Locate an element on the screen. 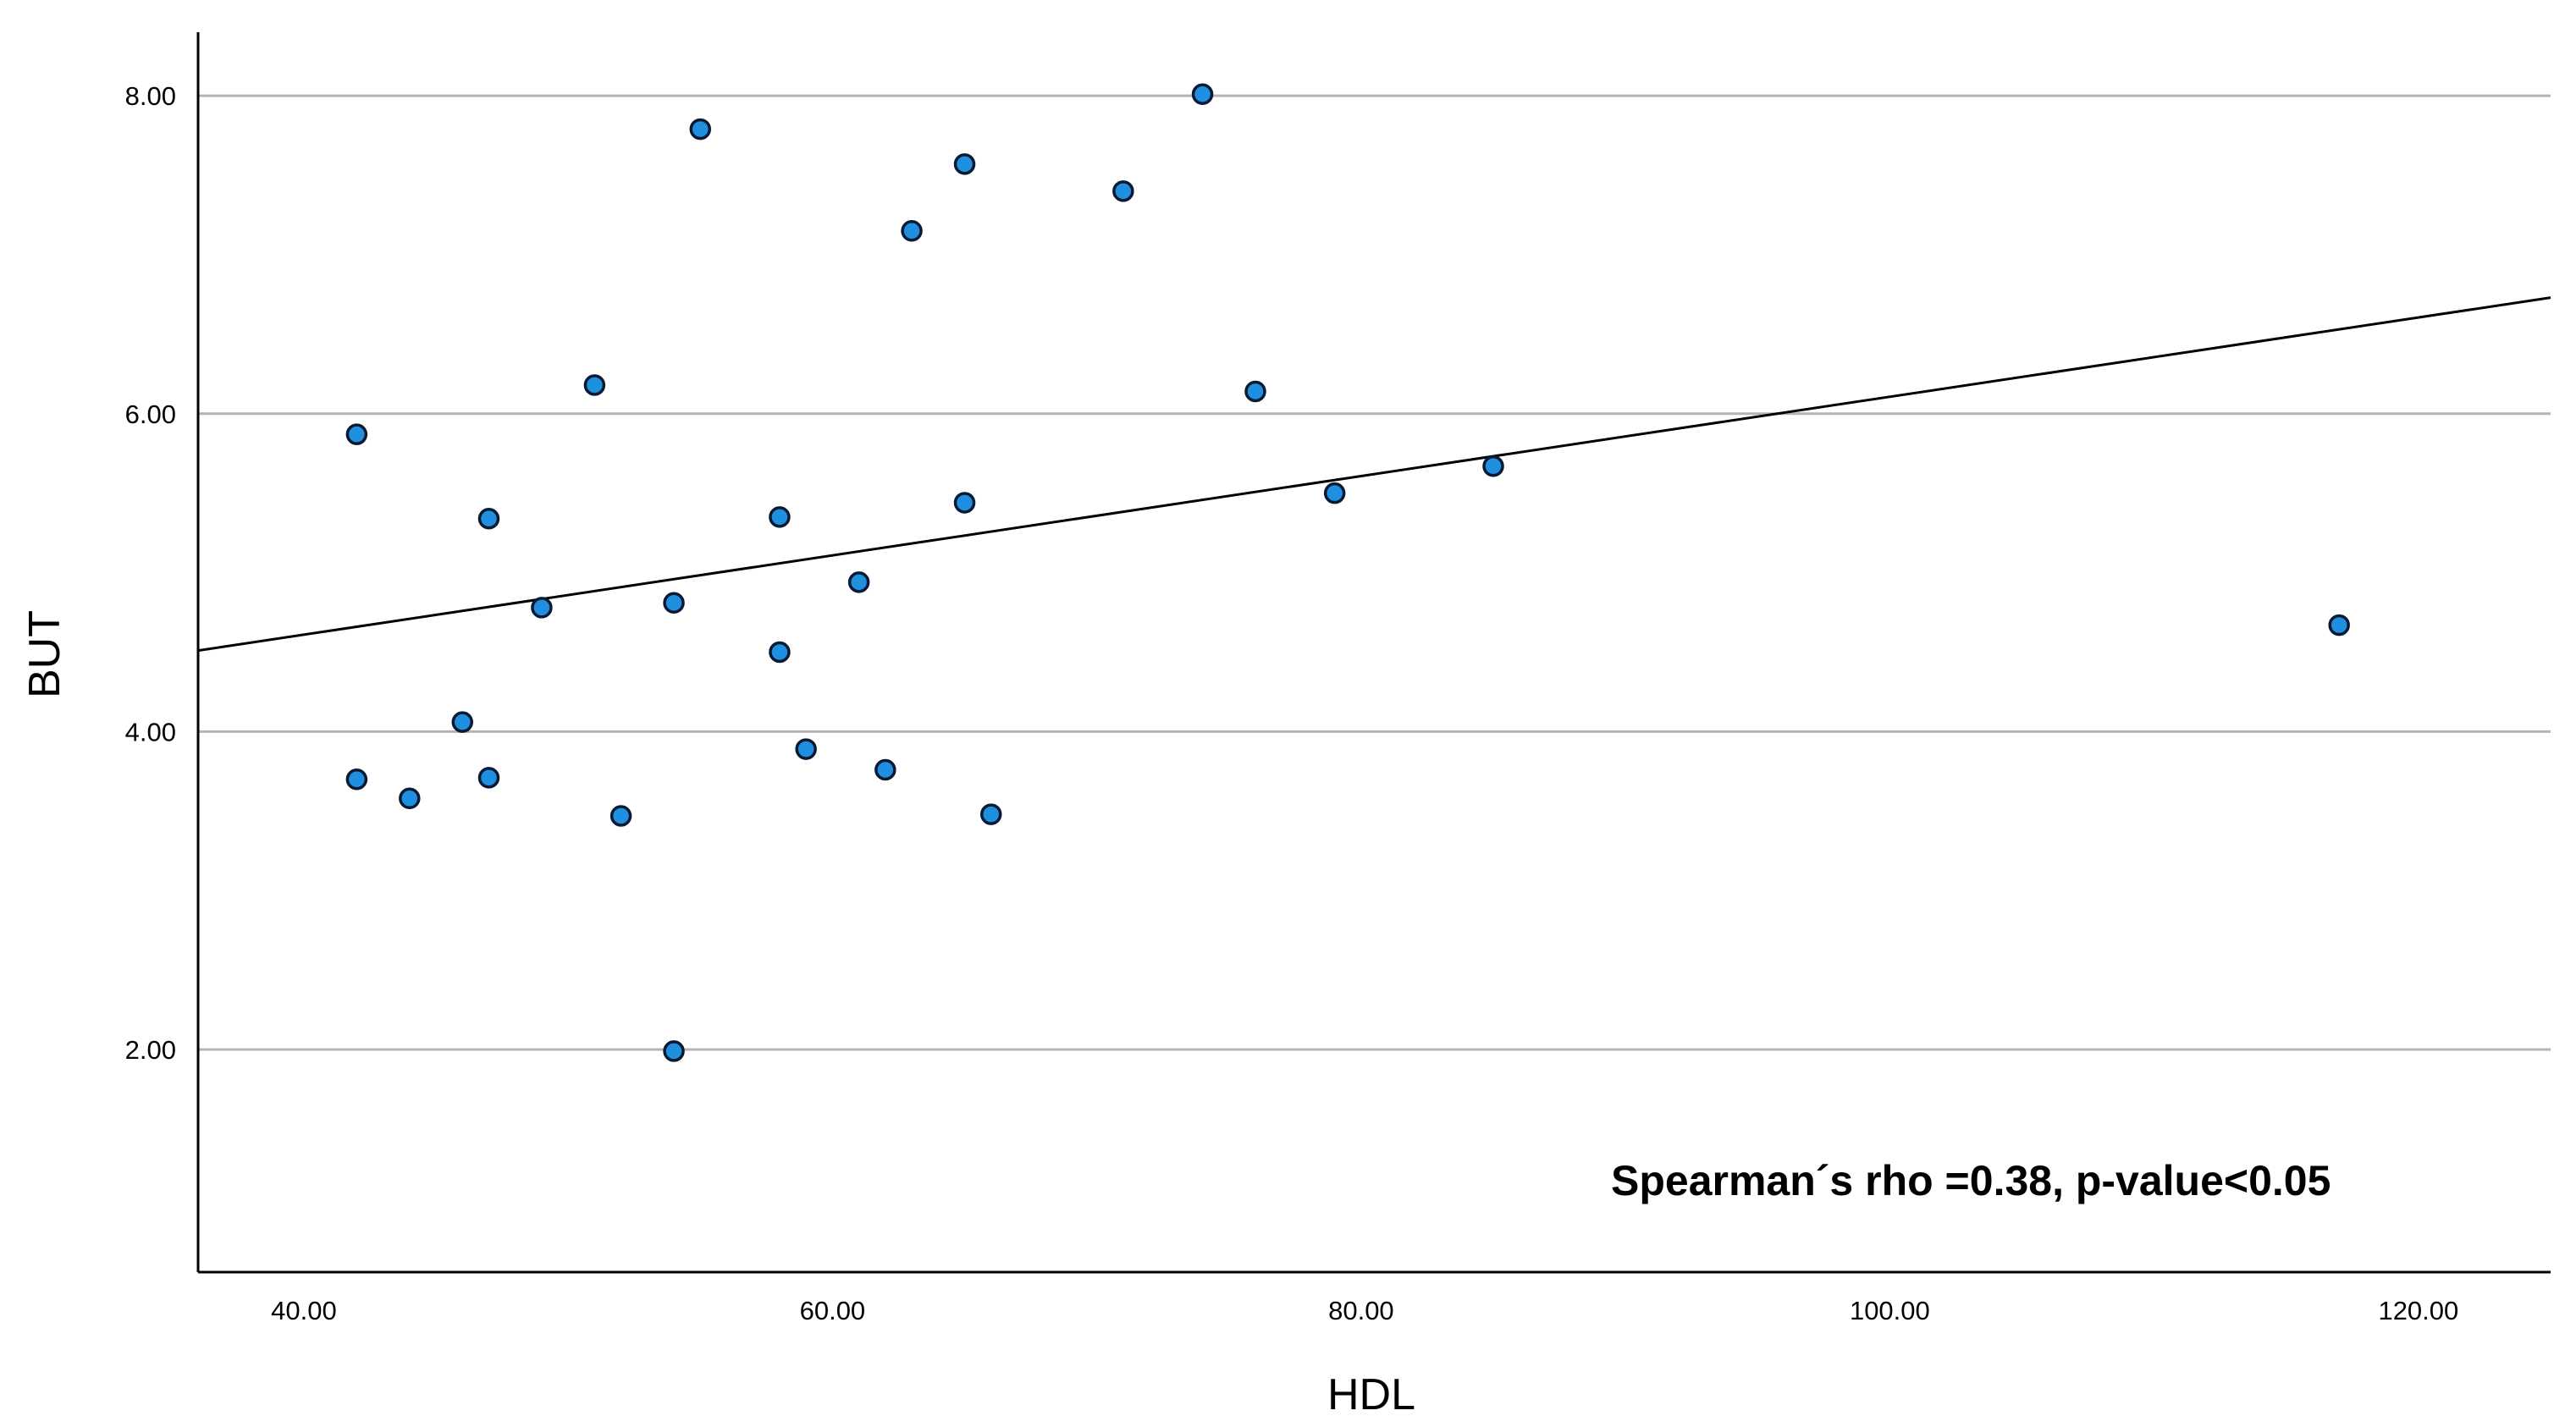 The height and width of the screenshot is (1427, 2576). x-tick-label: 40.00 is located at coordinates (304, 1310).